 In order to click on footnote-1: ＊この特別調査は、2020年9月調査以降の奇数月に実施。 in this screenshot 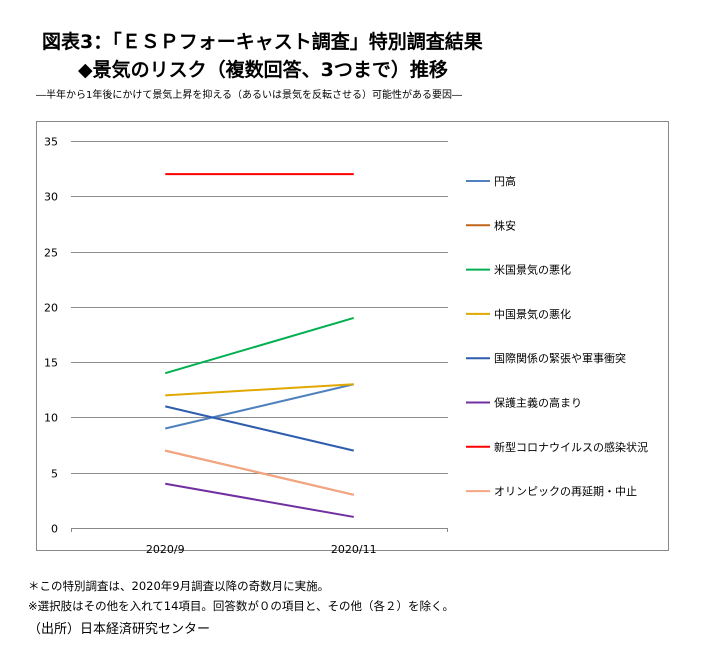, I will do `click(179, 586)`.